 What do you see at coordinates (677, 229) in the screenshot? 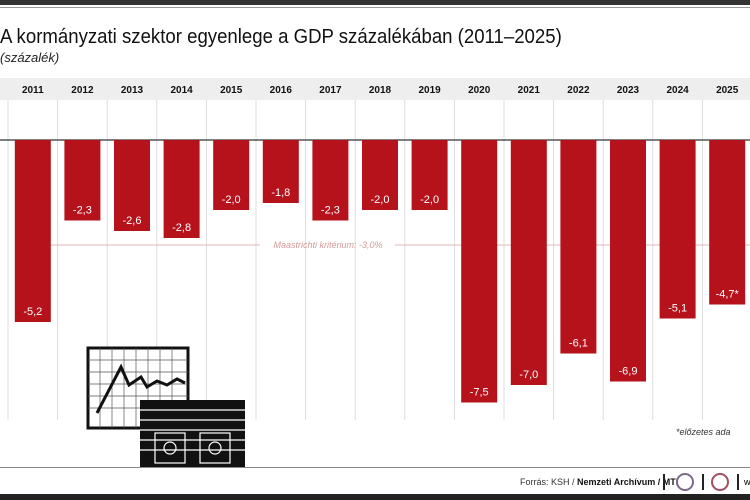
I see `bar-2024` at bounding box center [677, 229].